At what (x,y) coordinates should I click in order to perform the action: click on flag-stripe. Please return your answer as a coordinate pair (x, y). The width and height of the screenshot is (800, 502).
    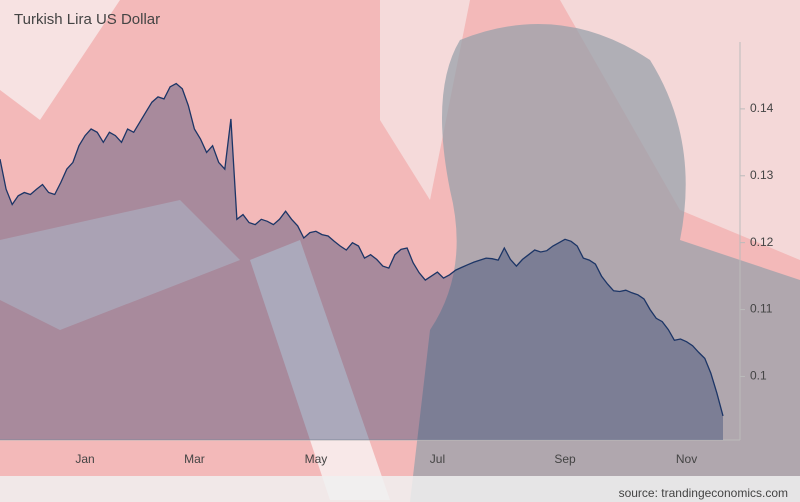
    Looking at the image, I should click on (320, 370).